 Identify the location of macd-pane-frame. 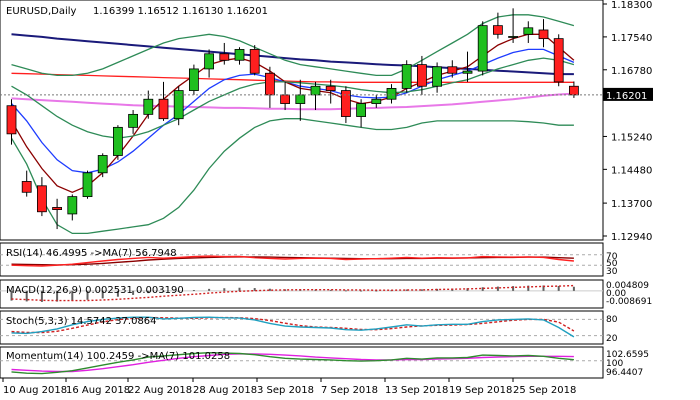
(302, 294).